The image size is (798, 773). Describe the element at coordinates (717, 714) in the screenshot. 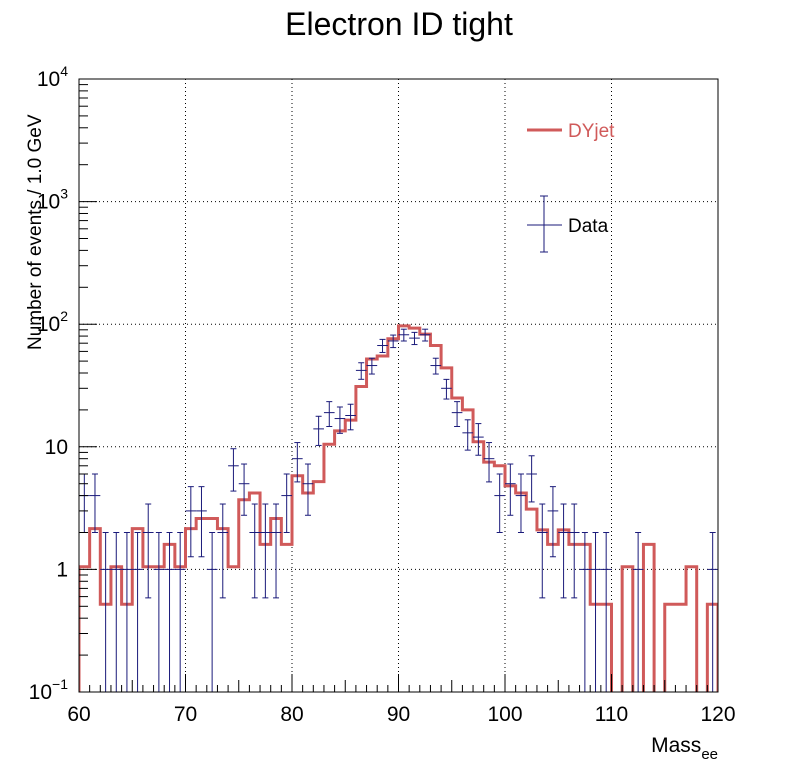

I see `x-tick-label: 120` at that location.